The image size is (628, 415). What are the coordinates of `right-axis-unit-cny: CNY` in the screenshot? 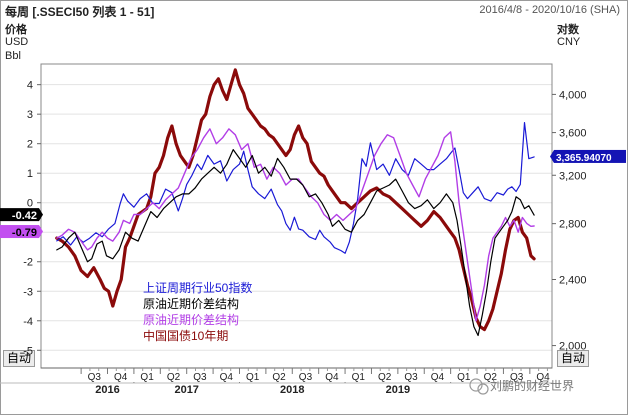 It's located at (569, 42).